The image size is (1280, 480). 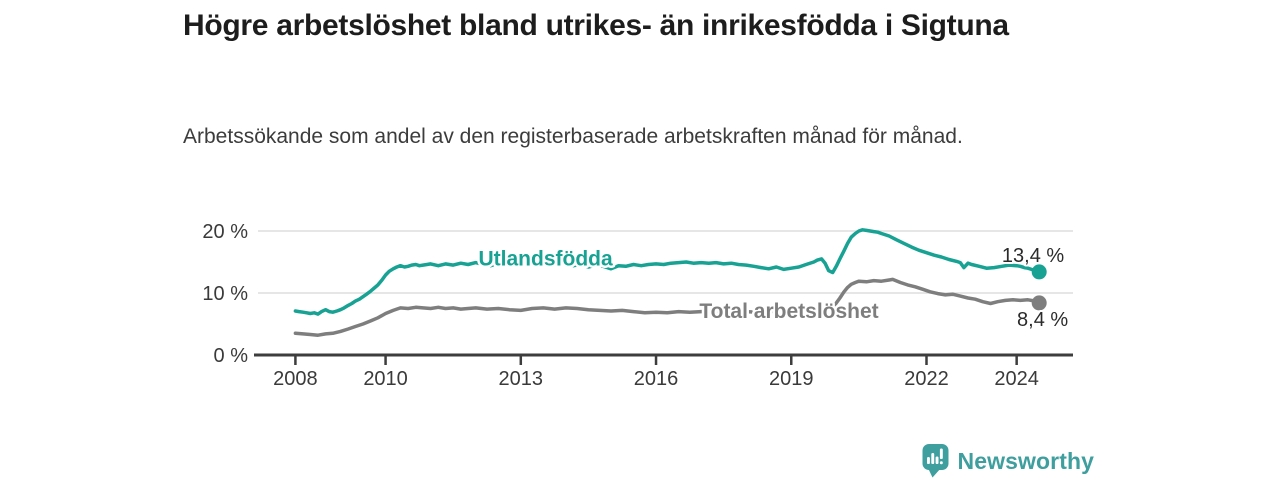 I want to click on series-inline-label-total-arbetsl-shet: Total arbetslöshet, so click(x=788, y=311).